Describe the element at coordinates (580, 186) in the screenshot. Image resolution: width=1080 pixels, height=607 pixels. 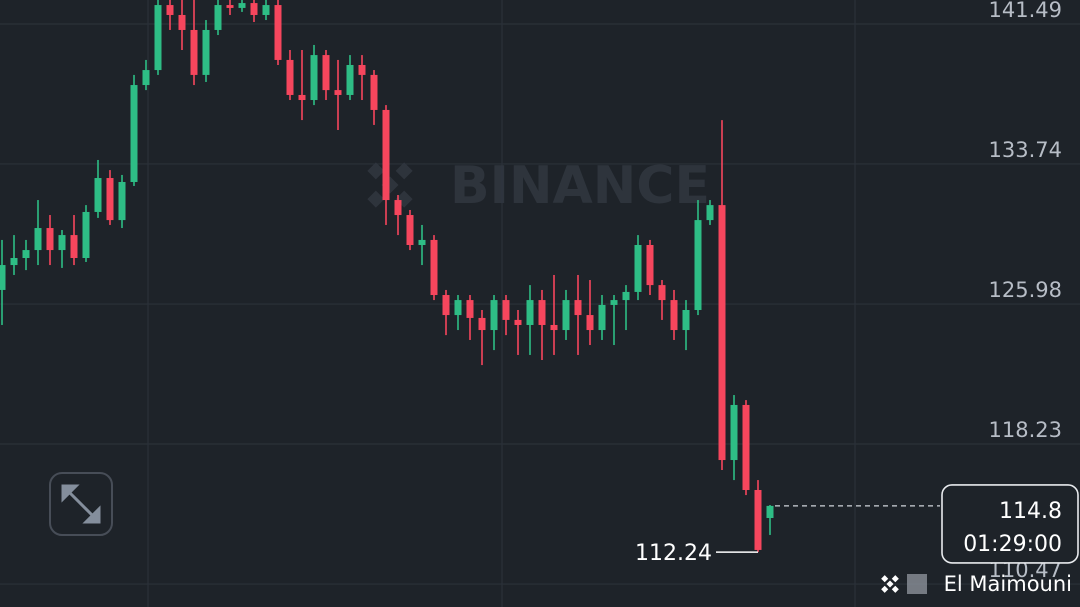
I see `watermark-text: BINANCE` at that location.